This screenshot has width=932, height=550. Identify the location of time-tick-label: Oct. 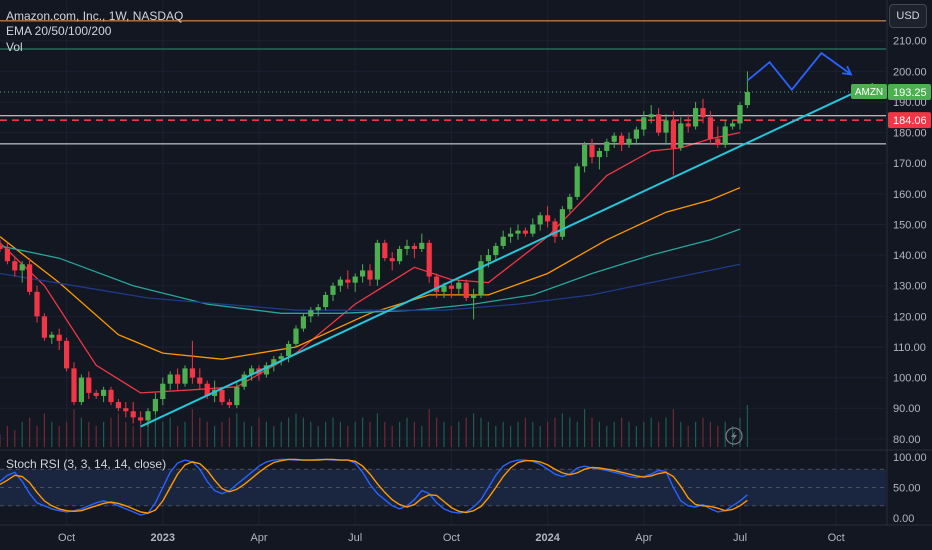
(451, 538).